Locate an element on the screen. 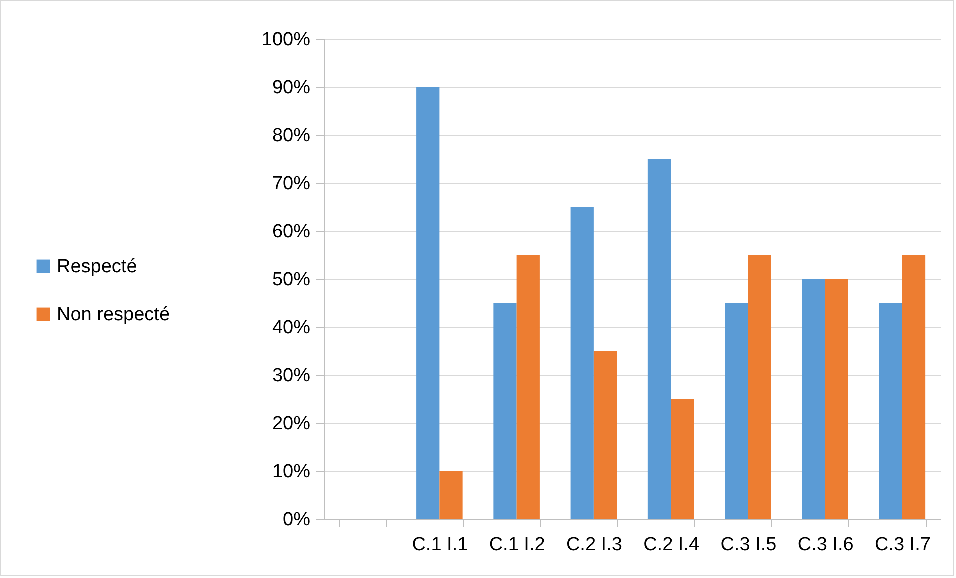 The width and height of the screenshot is (956, 578). y-tick-label: 0% is located at coordinates (297, 520).